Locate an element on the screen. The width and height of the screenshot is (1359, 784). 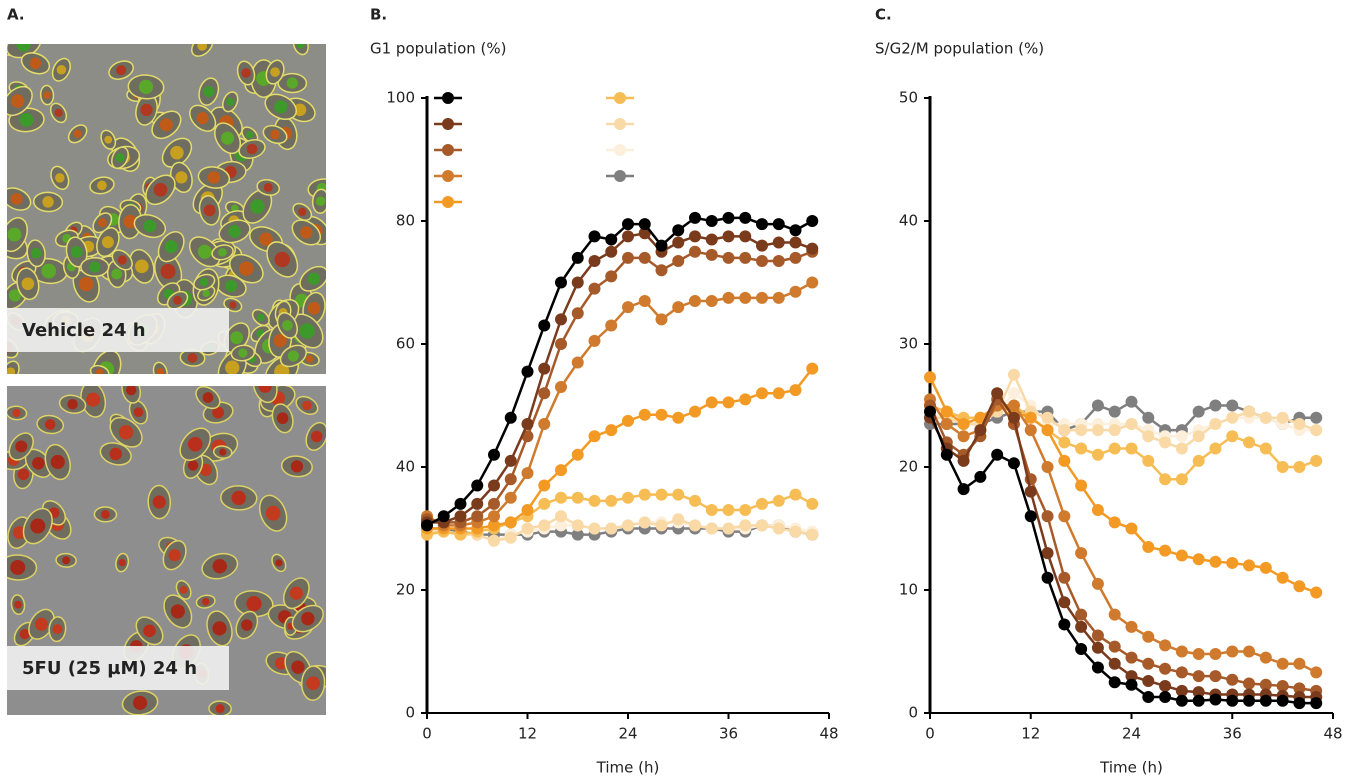
y-tick-label: 60 is located at coordinates (405, 344).